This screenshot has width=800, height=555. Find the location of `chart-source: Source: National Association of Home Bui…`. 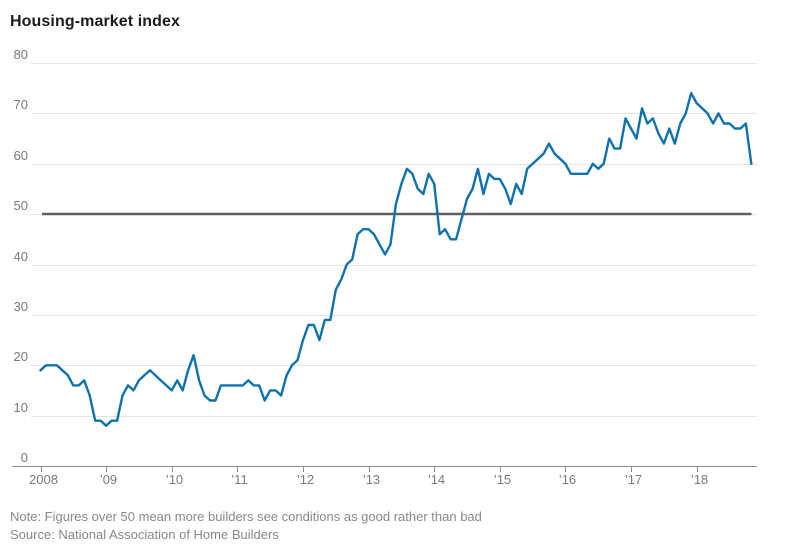

chart-source: Source: National Association of Home Bui… is located at coordinates (144, 534).